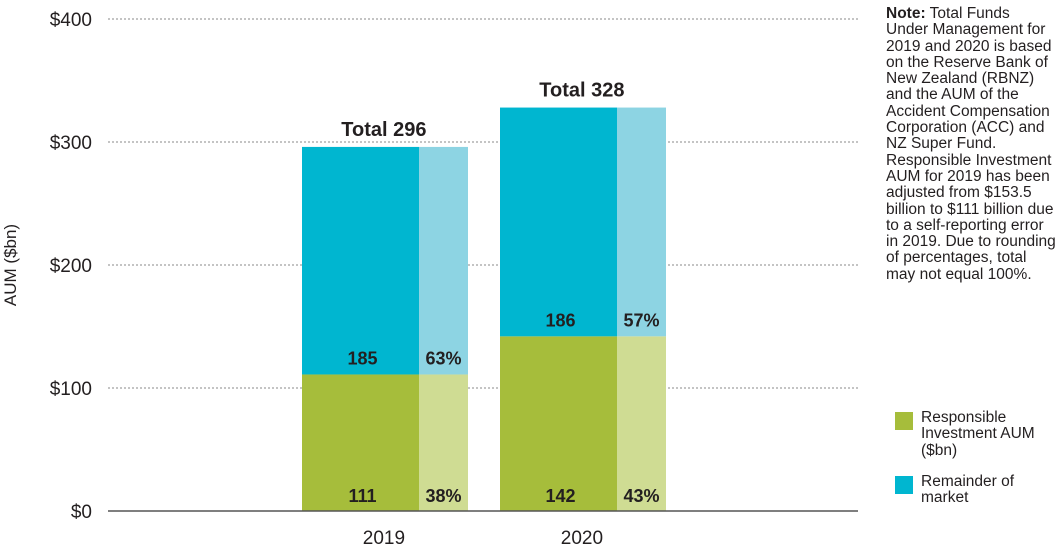 The height and width of the screenshot is (549, 1056). I want to click on data-label: 185, so click(362, 358).